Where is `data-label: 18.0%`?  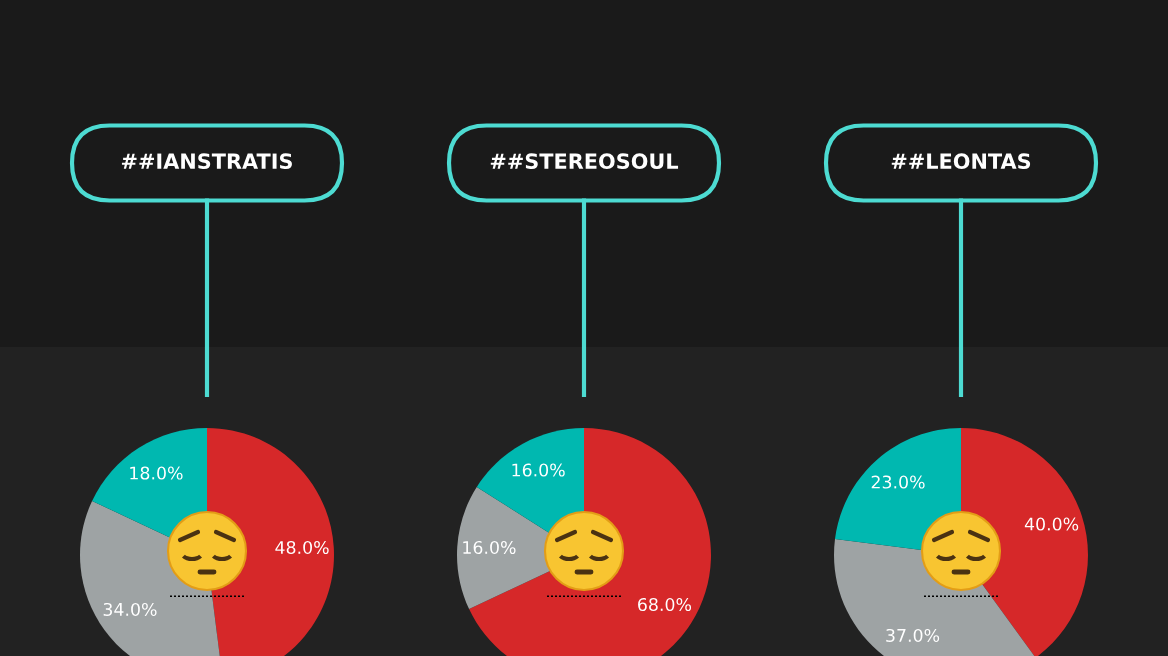 data-label: 18.0% is located at coordinates (156, 473).